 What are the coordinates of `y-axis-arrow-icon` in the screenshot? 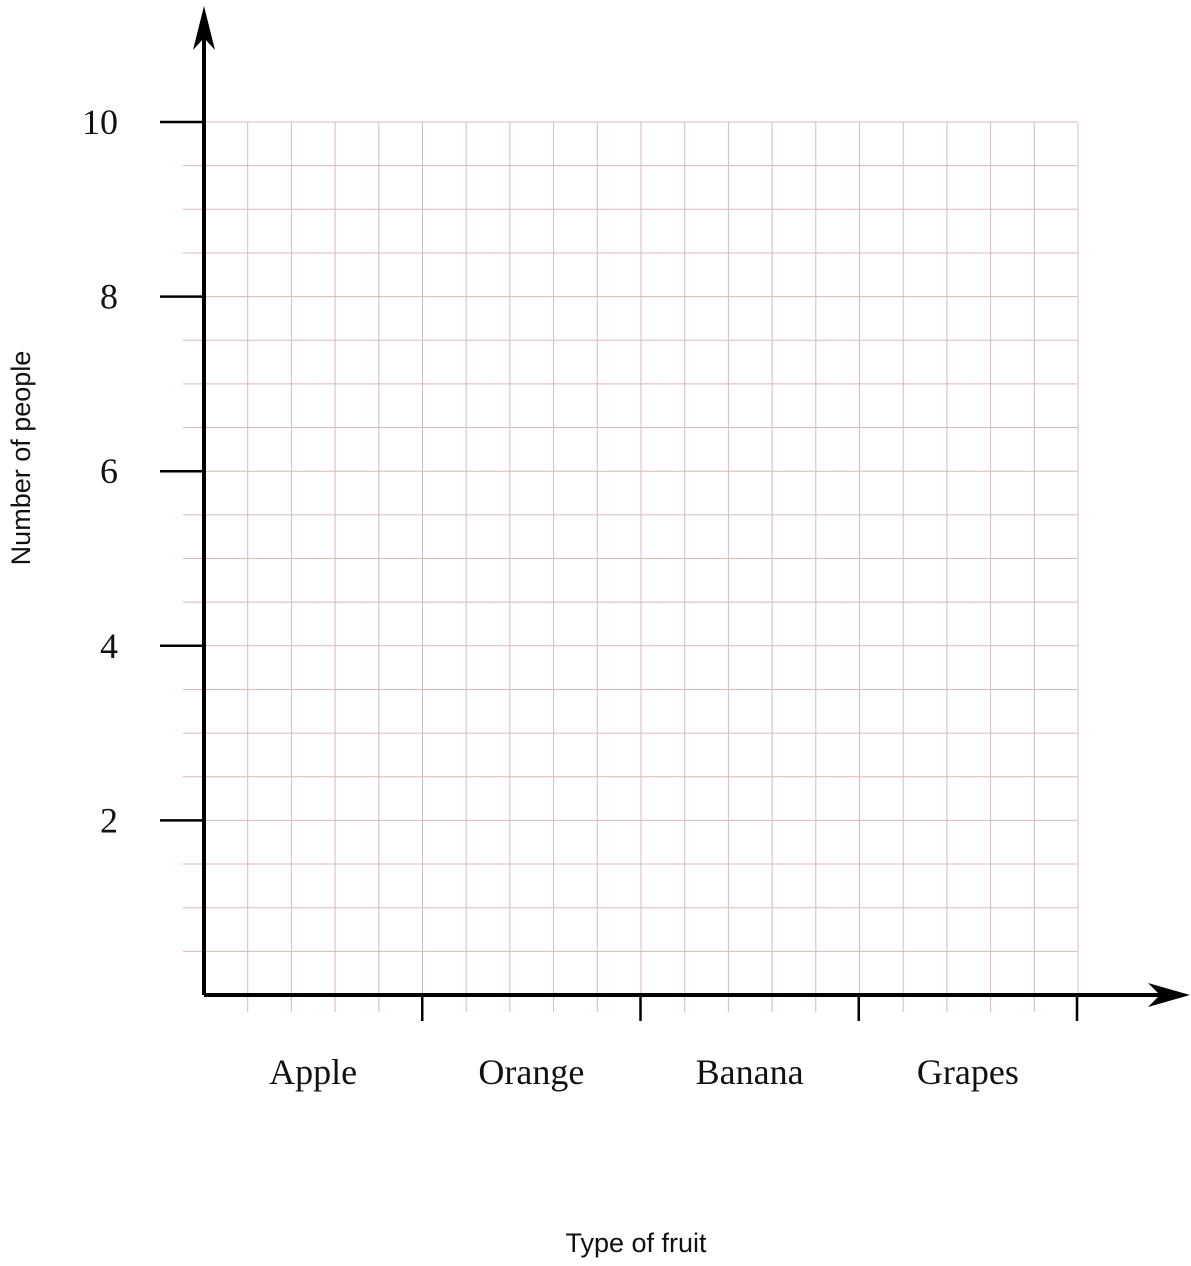 It's located at (204, 28).